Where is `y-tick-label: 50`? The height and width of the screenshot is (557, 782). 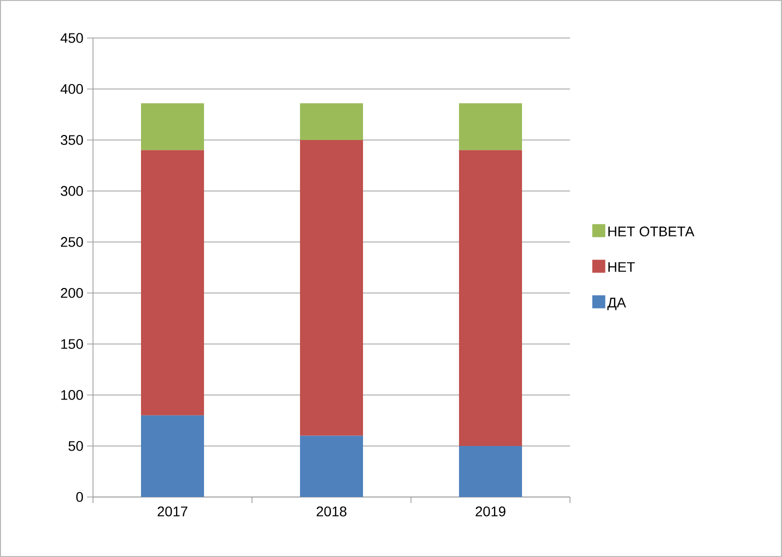 y-tick-label: 50 is located at coordinates (75, 446).